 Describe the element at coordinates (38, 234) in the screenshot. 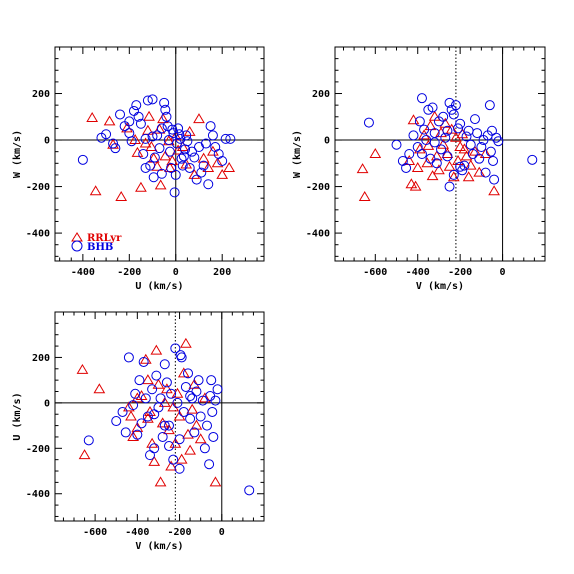

I see `y-tick-label: -400` at that location.